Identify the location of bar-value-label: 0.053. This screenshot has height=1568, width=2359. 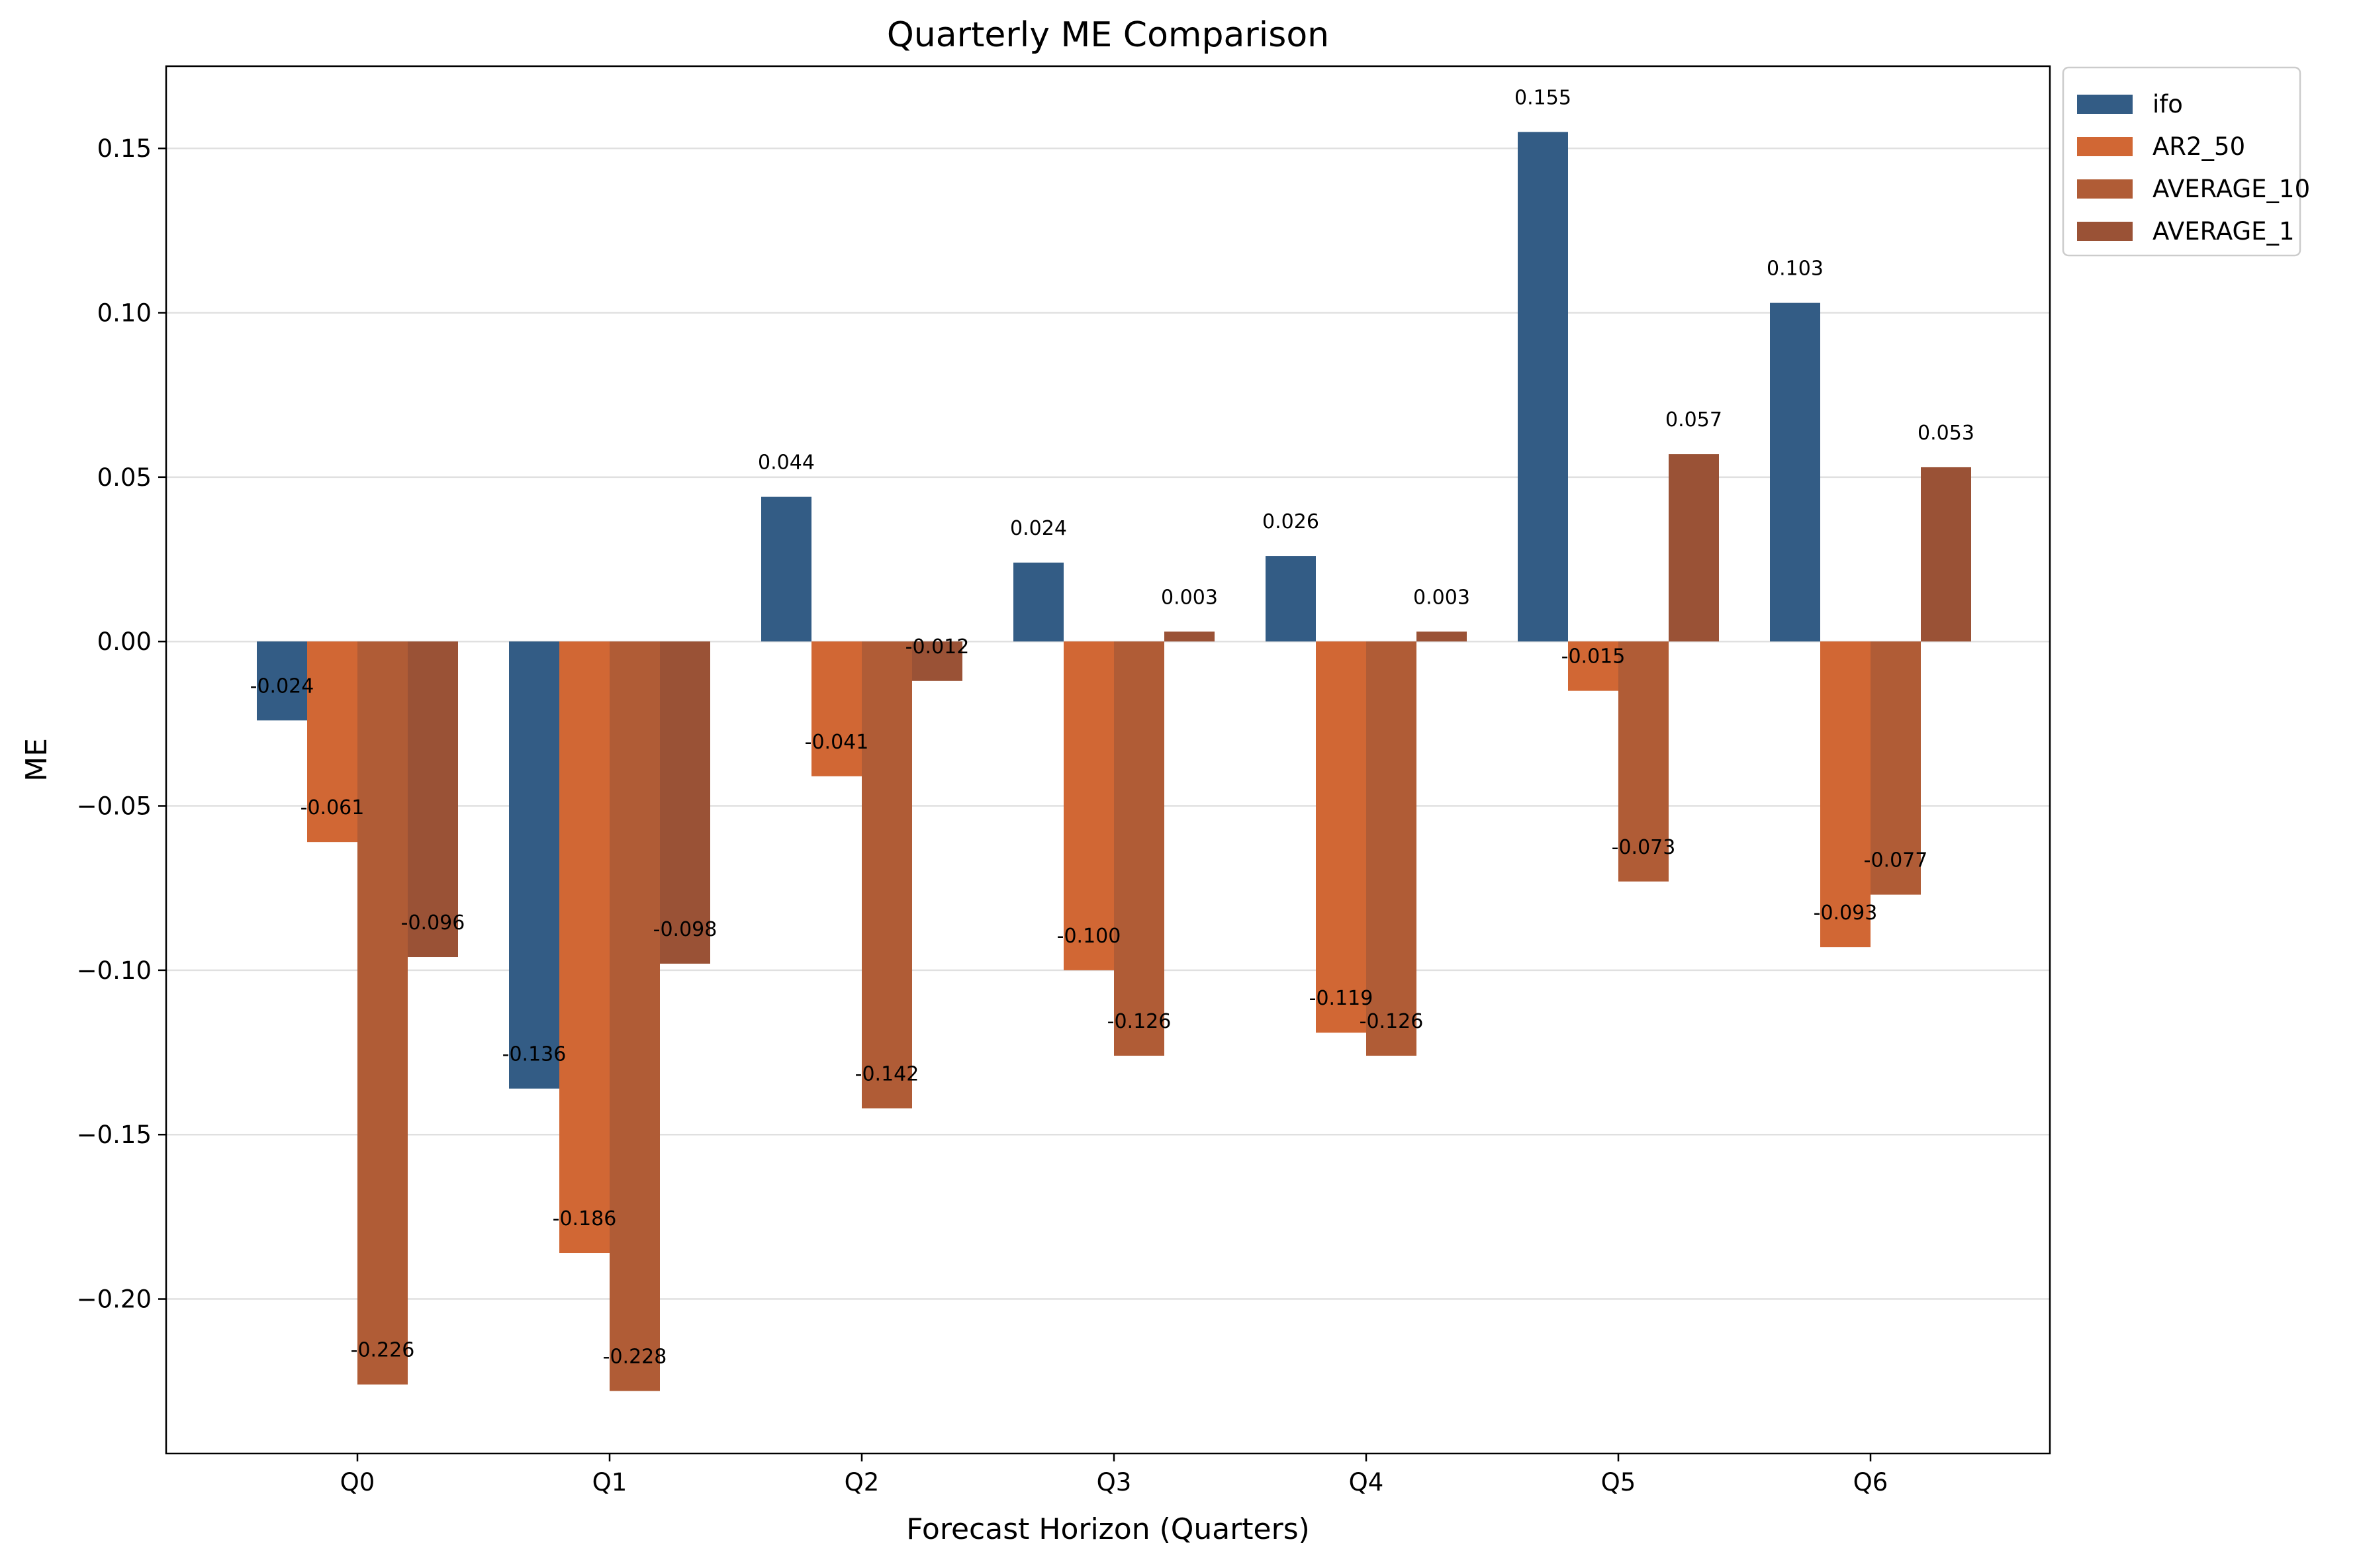
(1946, 433).